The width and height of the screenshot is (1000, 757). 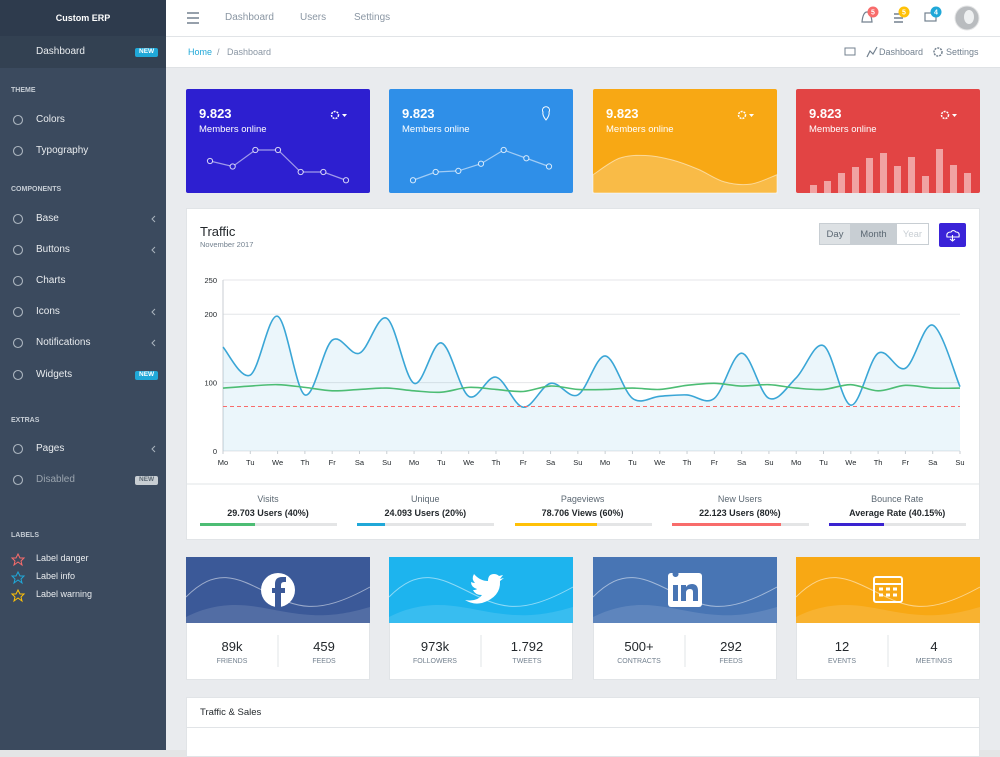 I want to click on sidebar-link: Widgets, so click(x=54, y=374).